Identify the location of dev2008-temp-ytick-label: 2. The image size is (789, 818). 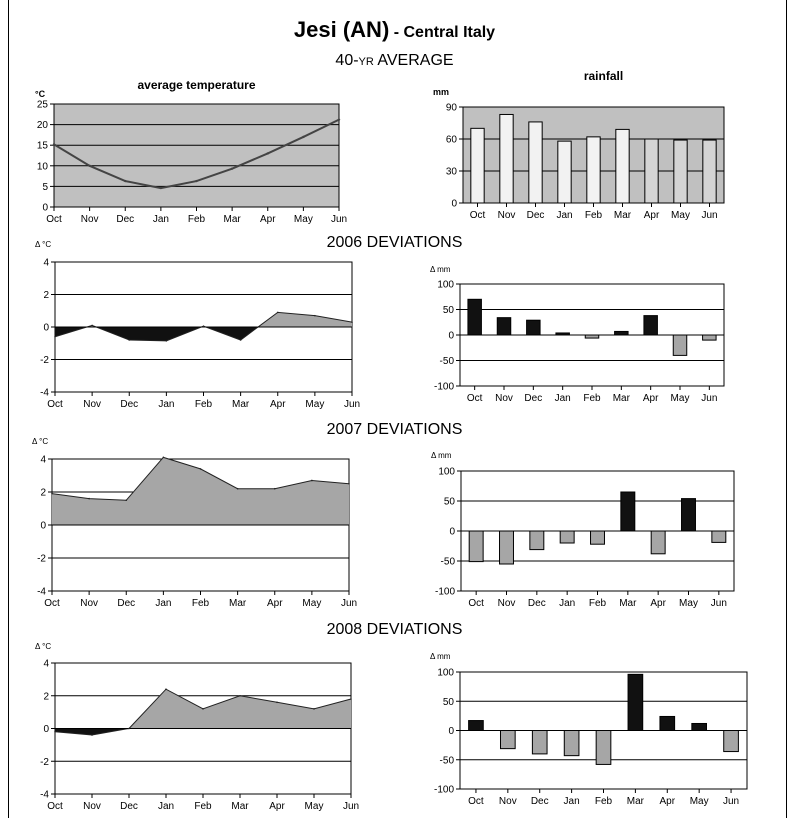
(46, 696).